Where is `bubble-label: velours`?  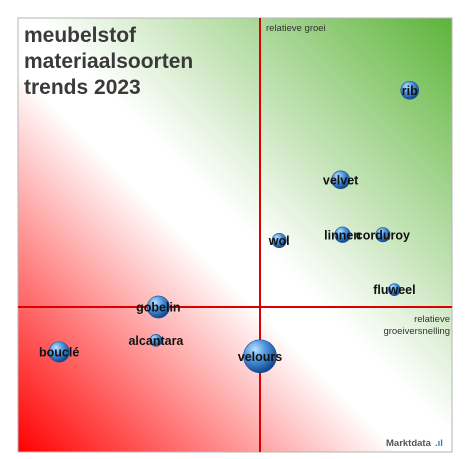 bubble-label: velours is located at coordinates (260, 357).